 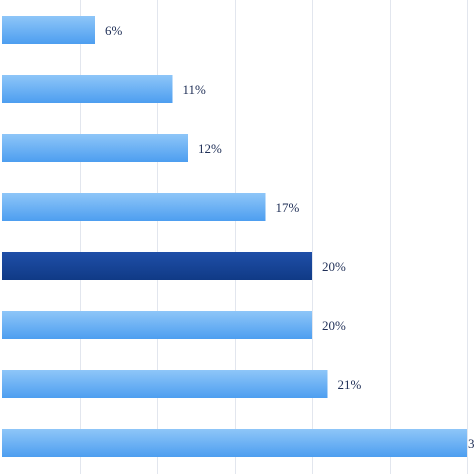 What do you see at coordinates (210, 148) in the screenshot?
I see `bar-value-label: 12%` at bounding box center [210, 148].